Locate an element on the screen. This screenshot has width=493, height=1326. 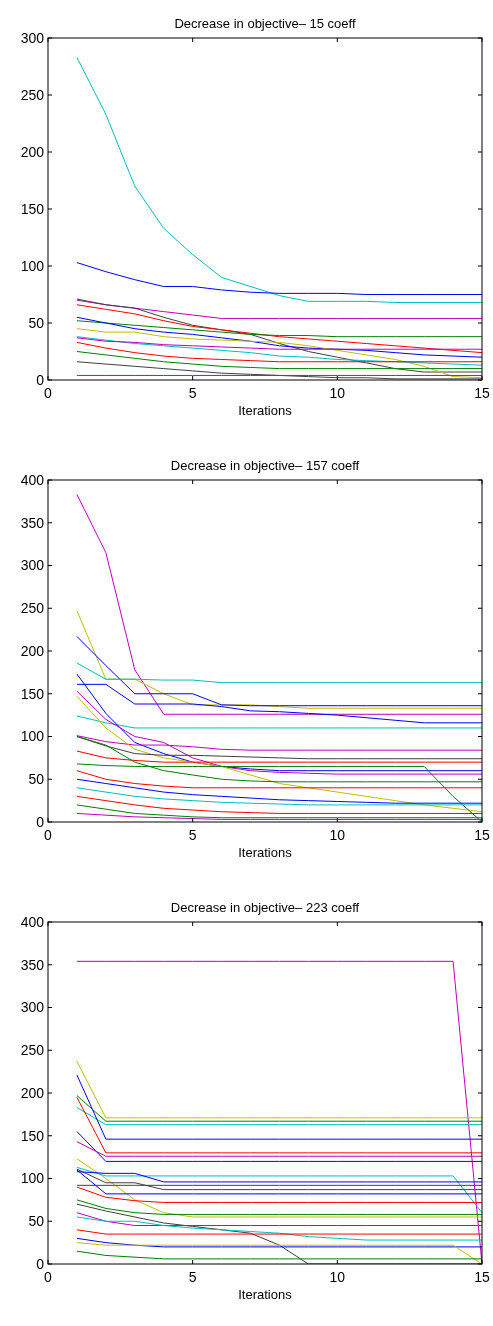
chart-title: Decrease in objective– 223 coeff is located at coordinates (265, 907).